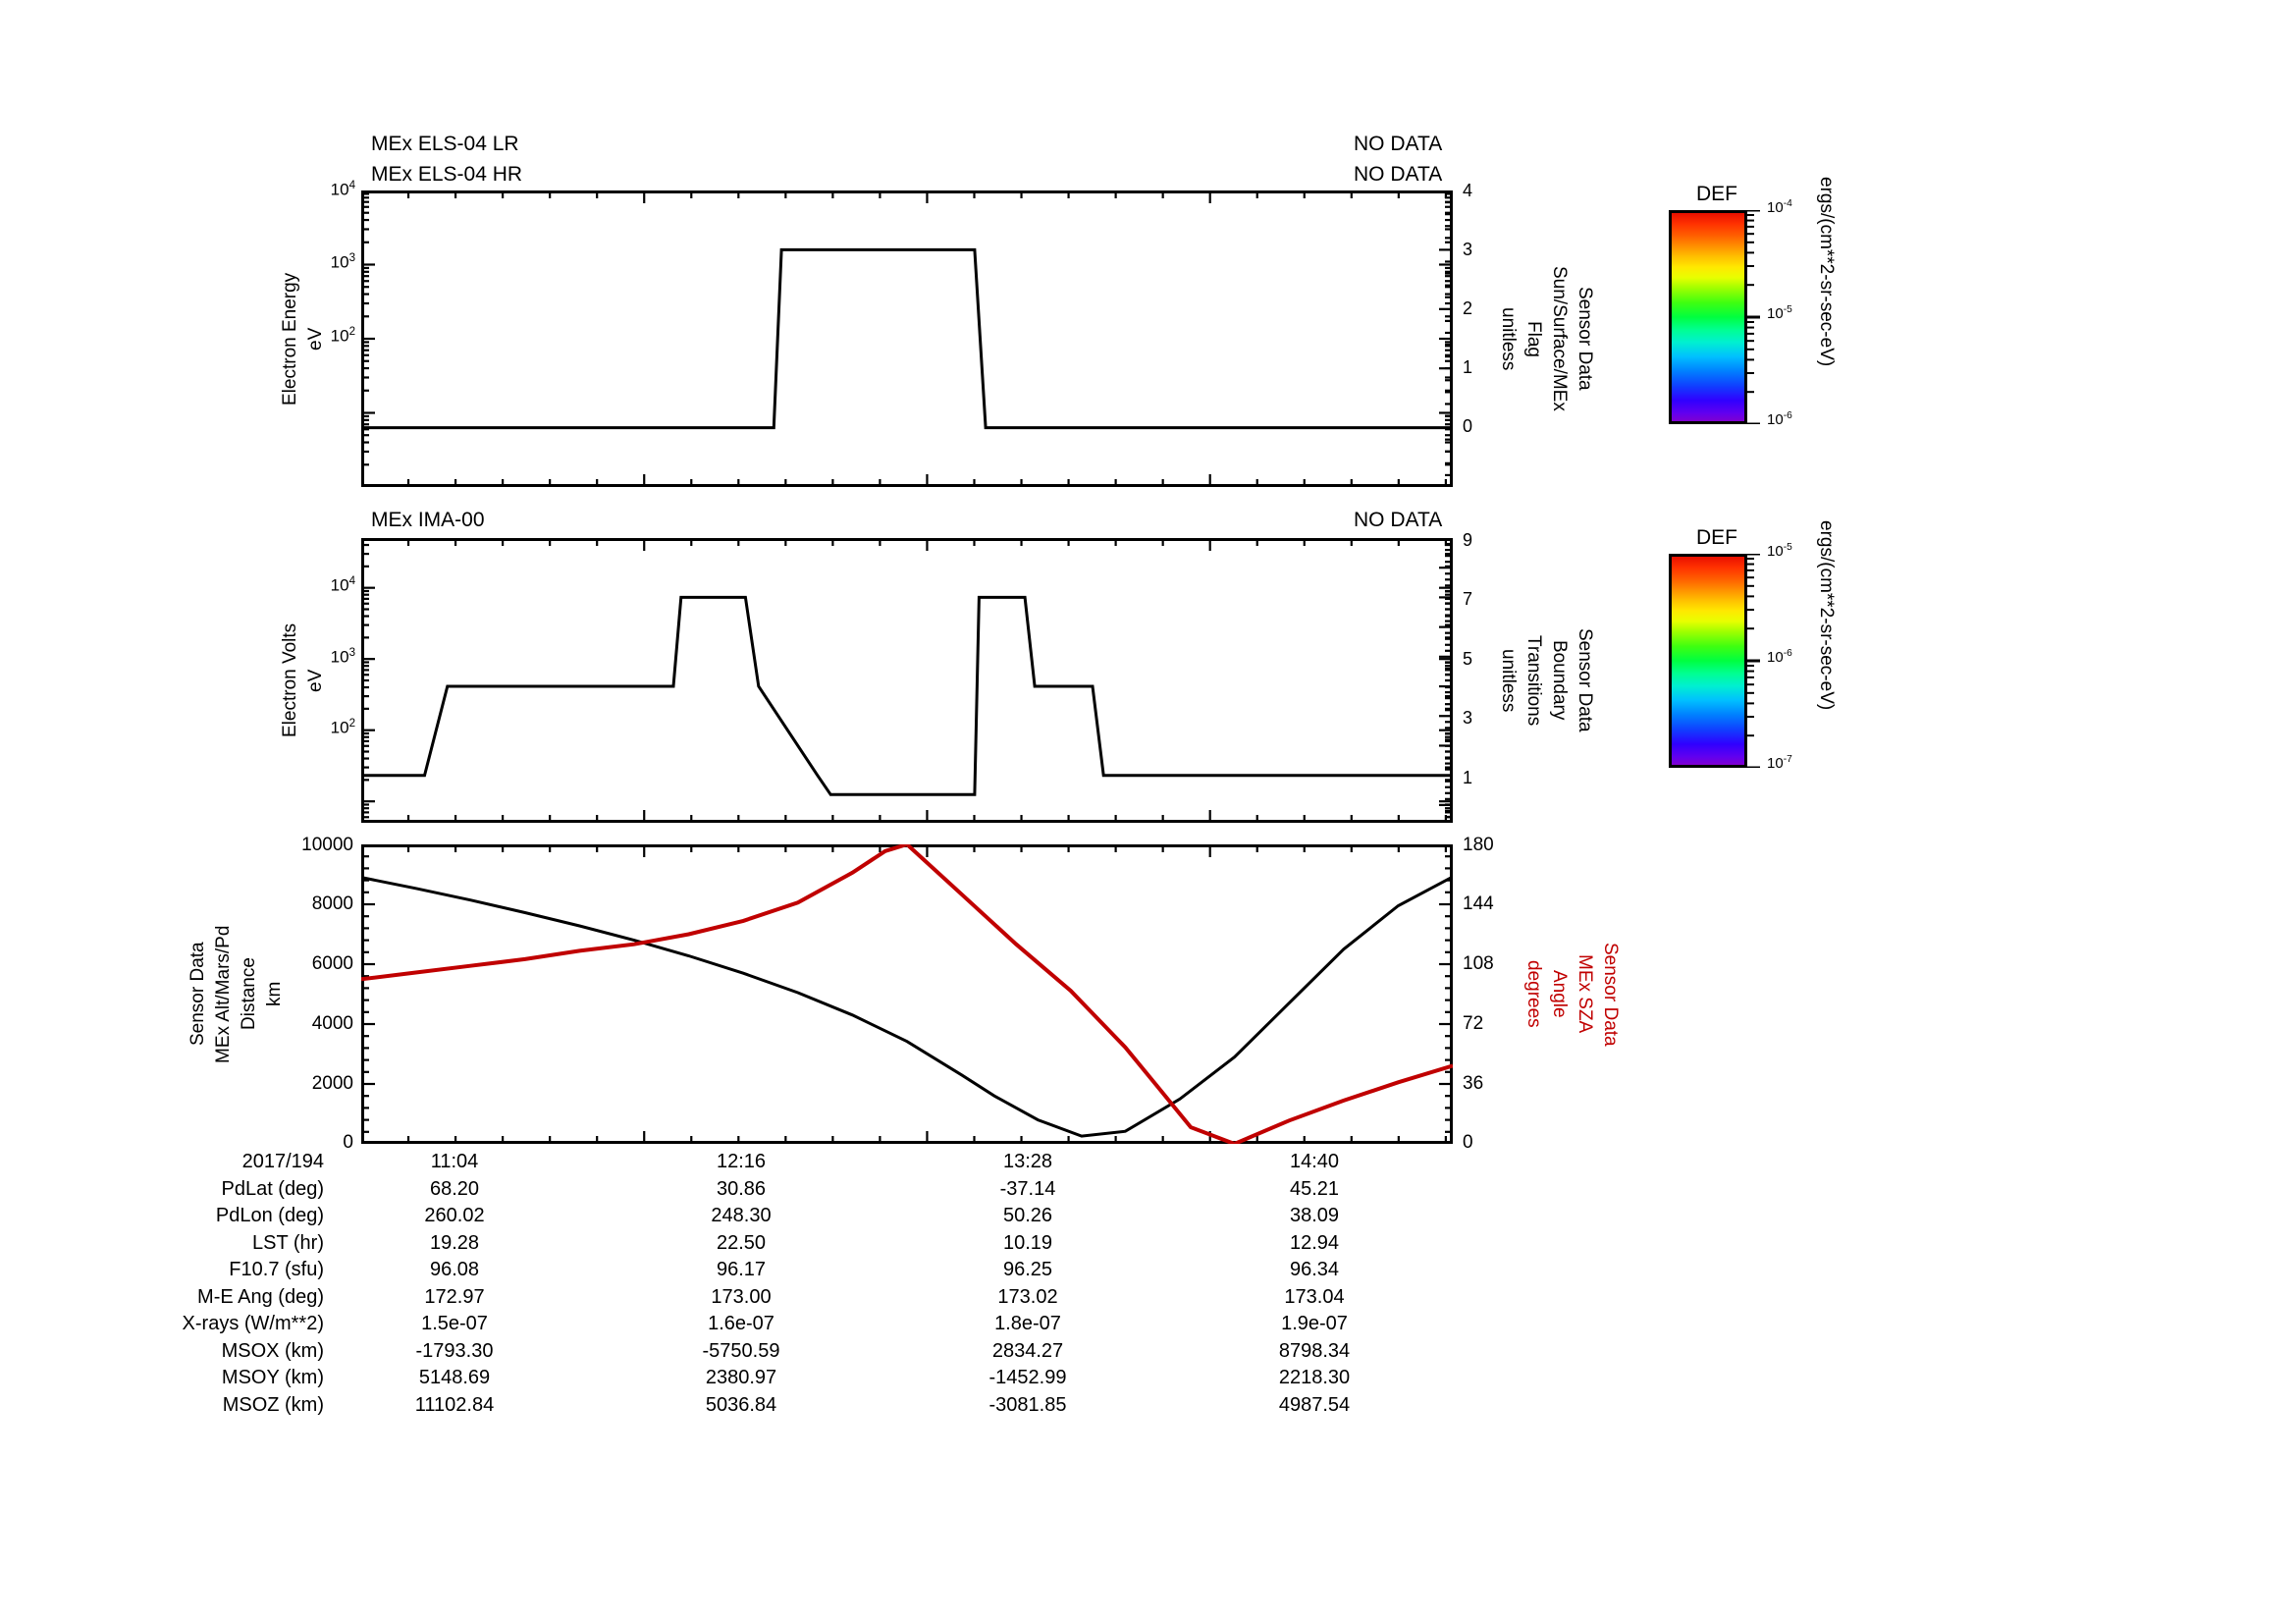  I want to click on panel3-right-label-3: degrees, so click(1533, 994).